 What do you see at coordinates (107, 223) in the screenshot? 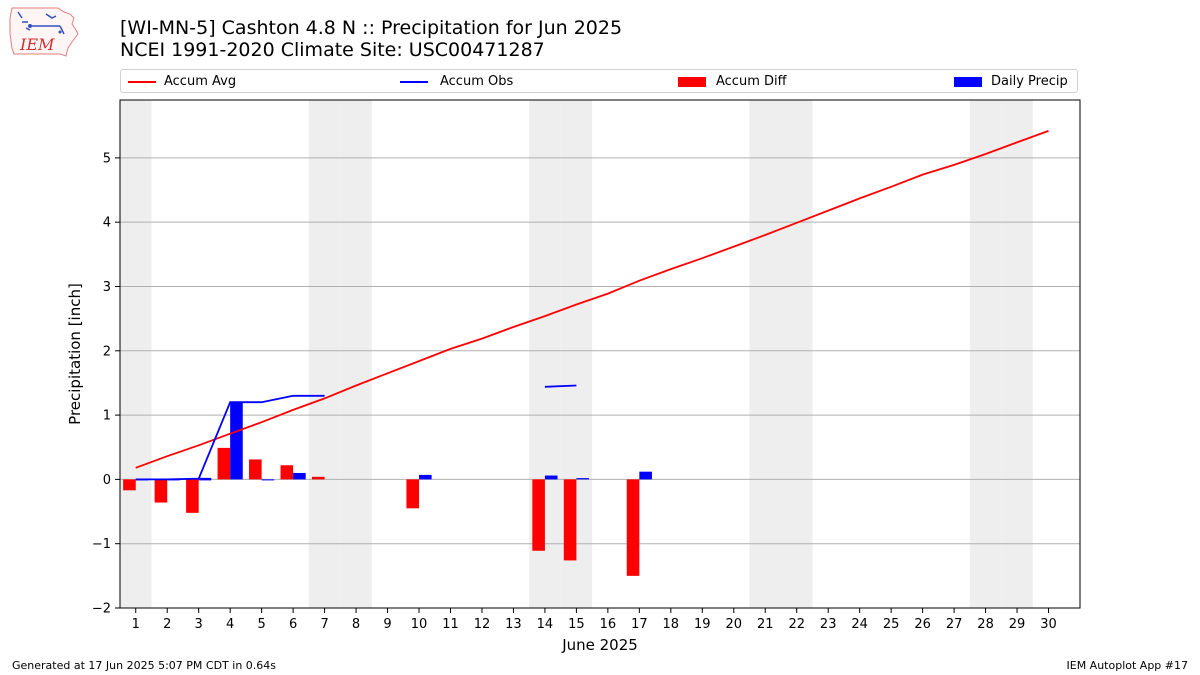
I see `y-tick-label: 4` at bounding box center [107, 223].